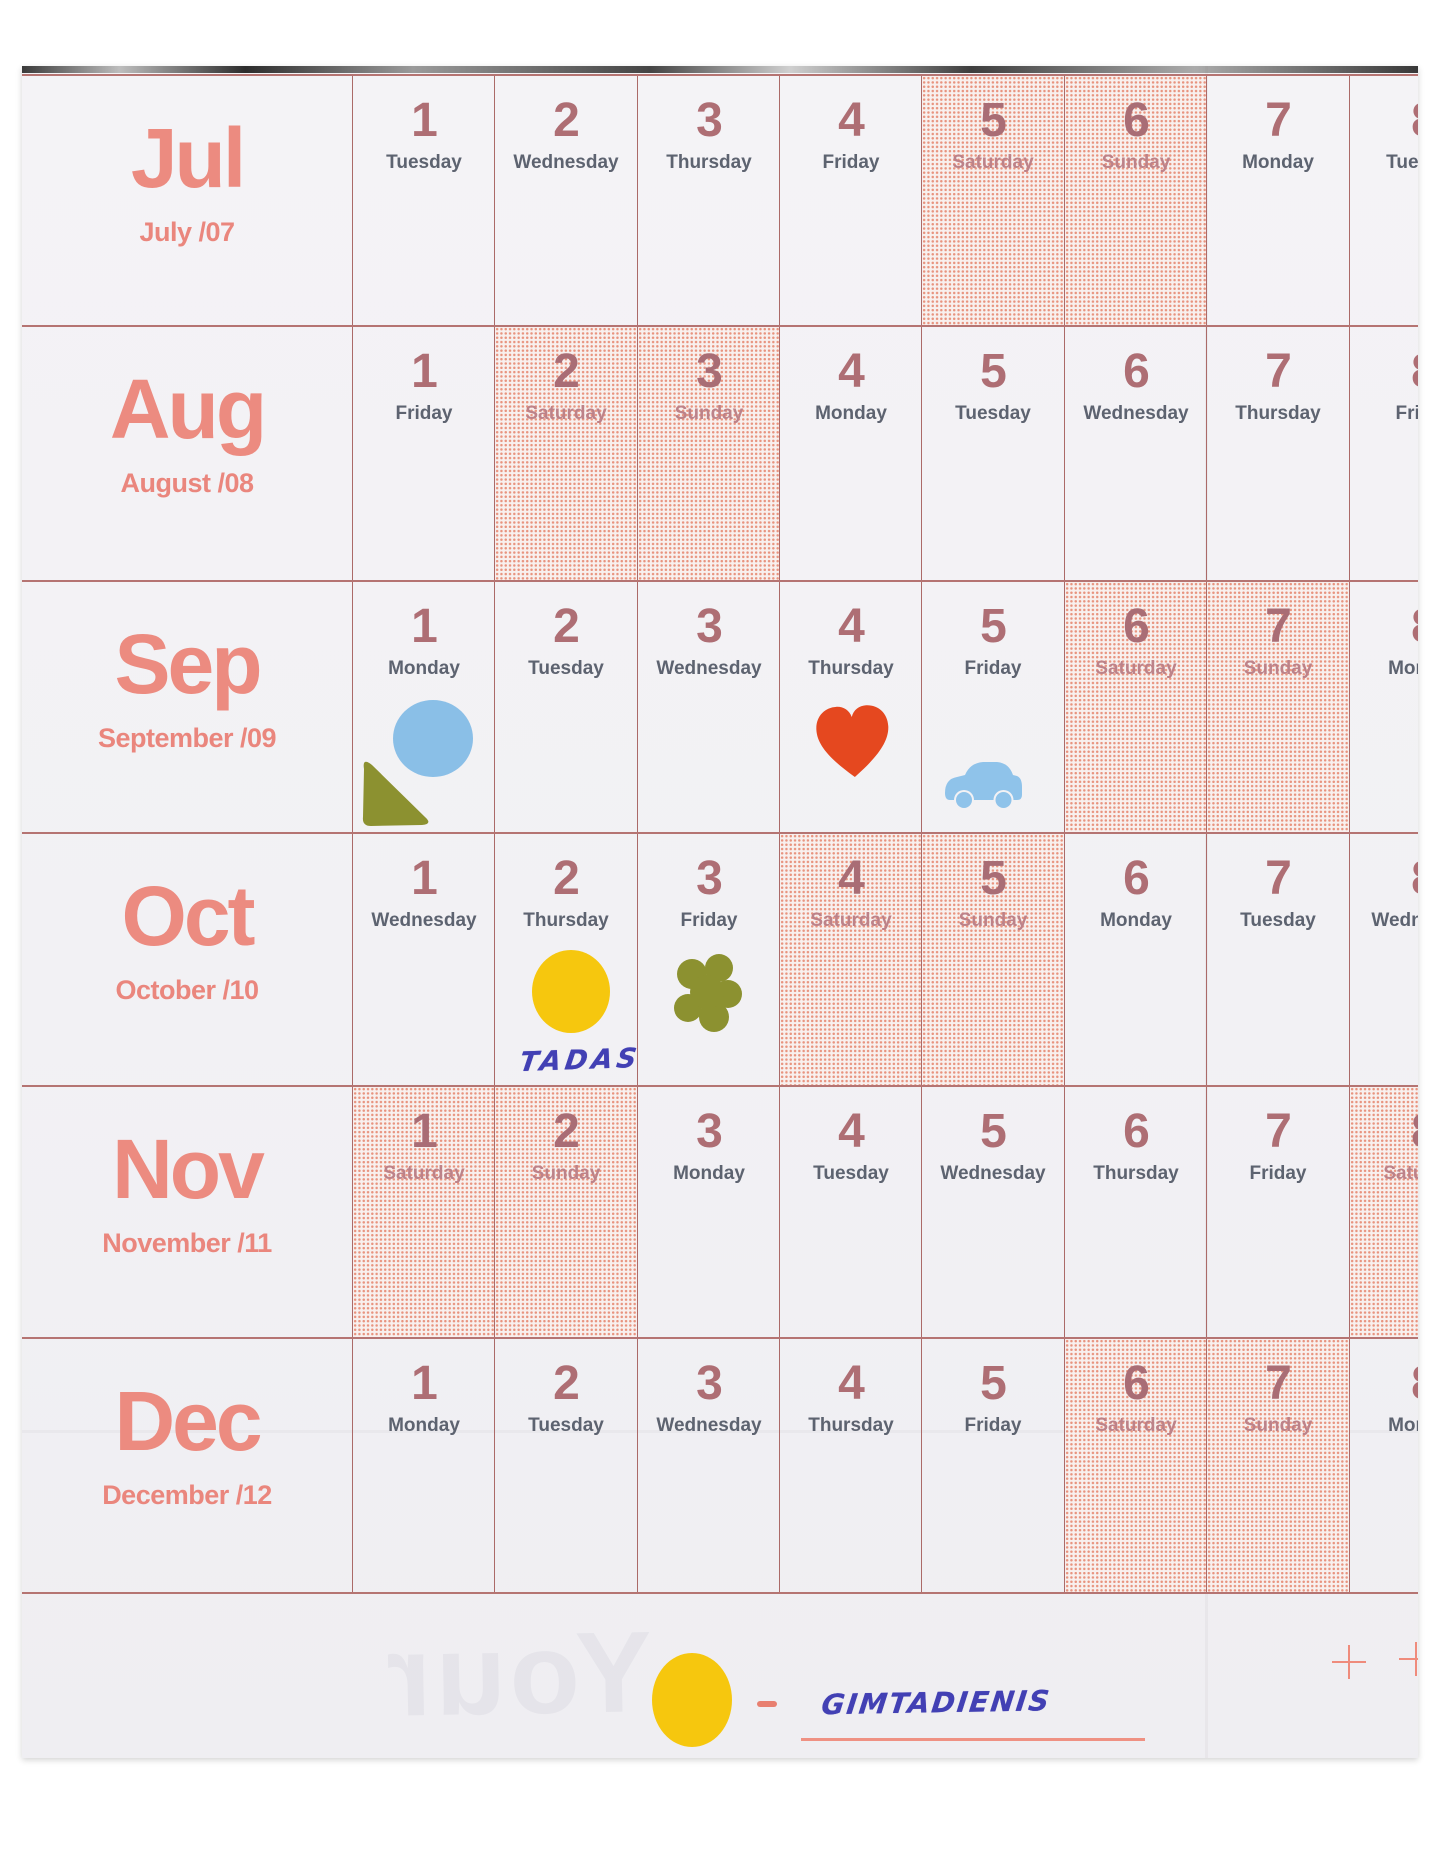 The width and height of the screenshot is (1445, 1870). I want to click on day-cell-jul-5-weekend: 5 Saturday, so click(992, 200).